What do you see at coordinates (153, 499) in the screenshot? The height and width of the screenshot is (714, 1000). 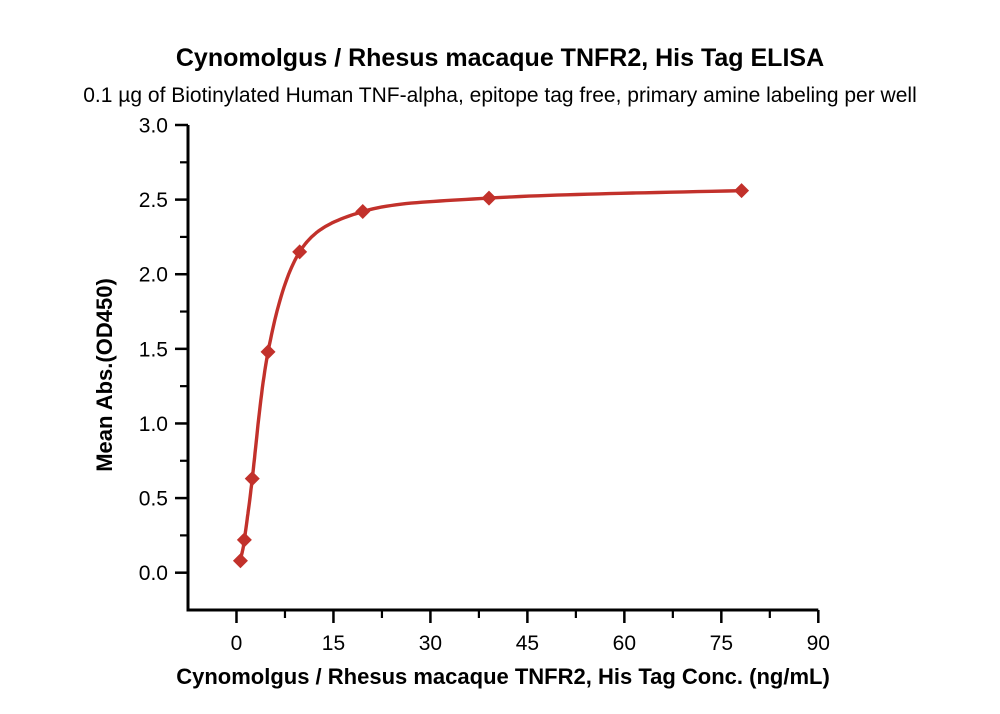 I see `y-tick-label: 0.5` at bounding box center [153, 499].